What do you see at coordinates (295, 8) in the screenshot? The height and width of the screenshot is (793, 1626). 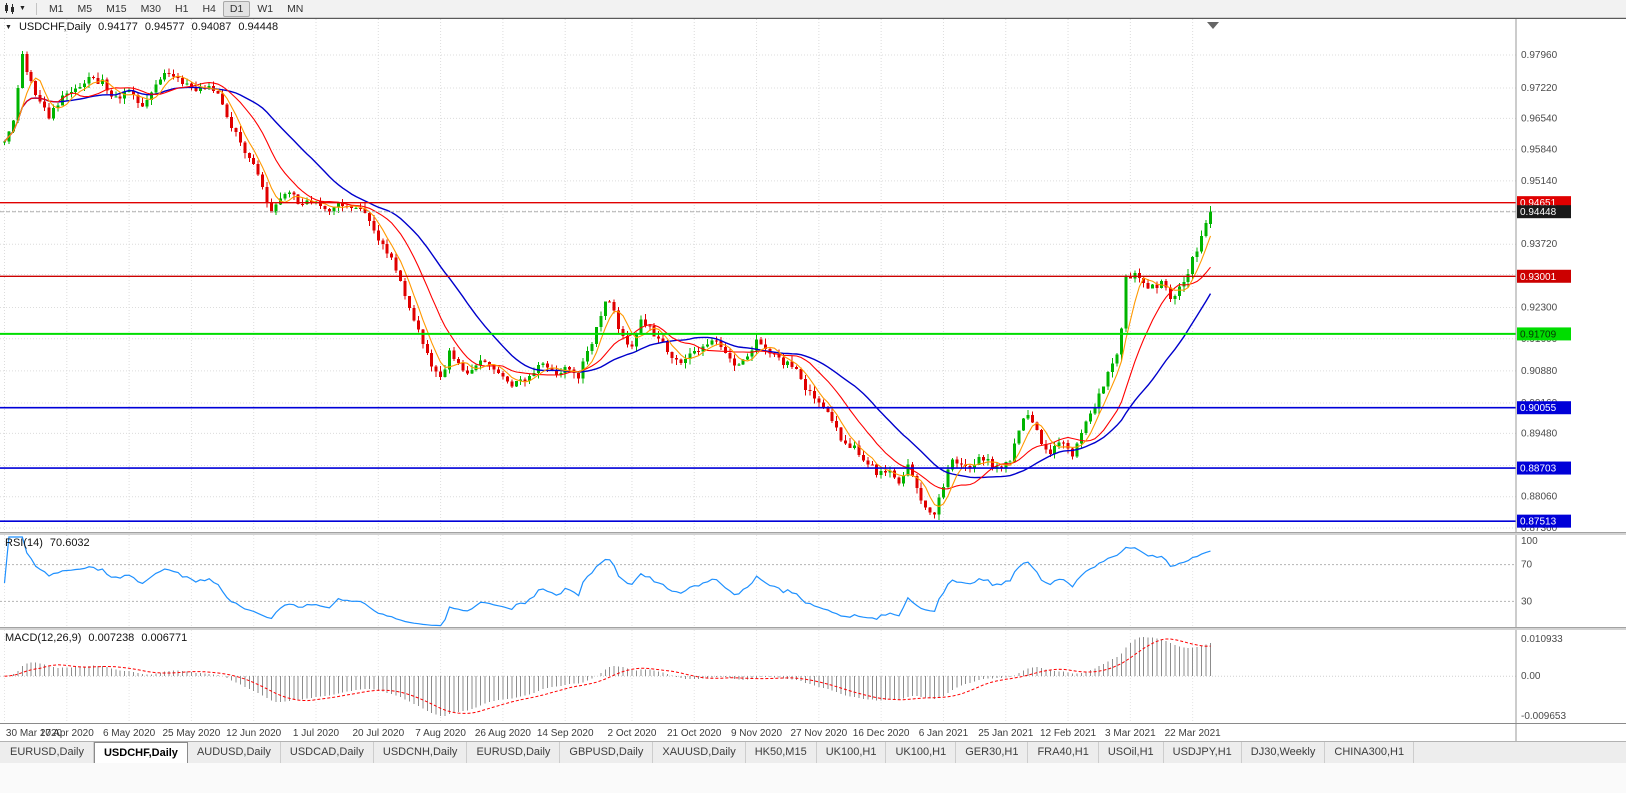 I see `timeframe-button-mn: MN` at bounding box center [295, 8].